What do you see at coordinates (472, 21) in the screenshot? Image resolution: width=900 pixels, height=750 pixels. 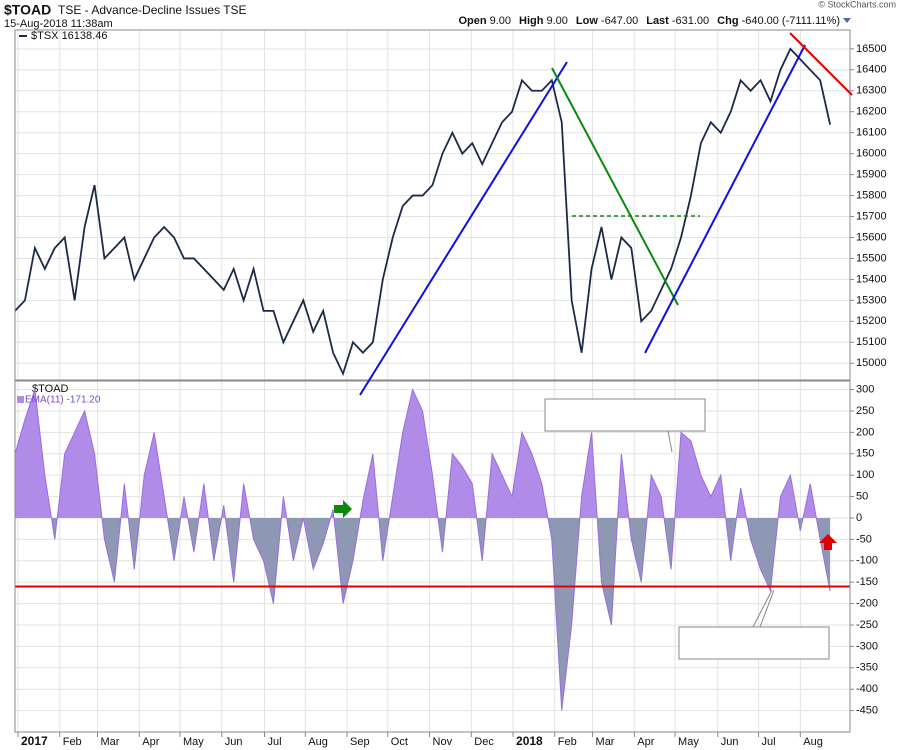 I see `quote-label: Open` at bounding box center [472, 21].